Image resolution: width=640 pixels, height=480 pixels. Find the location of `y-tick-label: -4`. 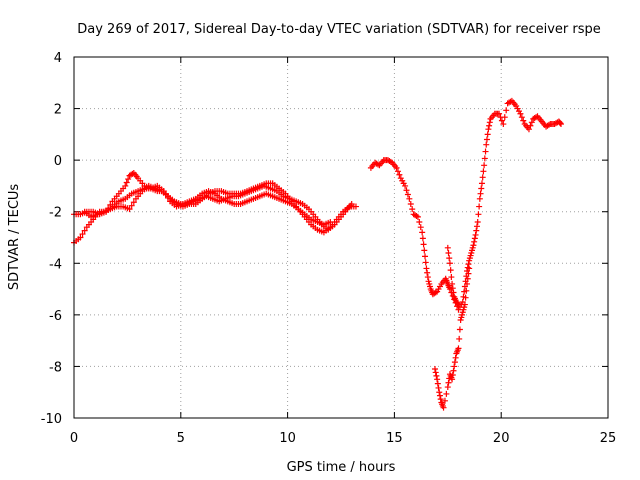

y-tick-label: -4 is located at coordinates (55, 264).